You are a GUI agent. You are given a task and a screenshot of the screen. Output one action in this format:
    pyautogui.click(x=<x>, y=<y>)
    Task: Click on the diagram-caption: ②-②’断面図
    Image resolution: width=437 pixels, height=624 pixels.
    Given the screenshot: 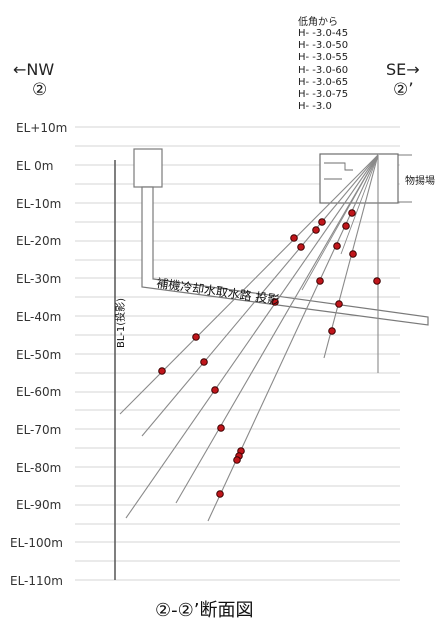 What is the action you would take?
    pyautogui.click(x=204, y=610)
    